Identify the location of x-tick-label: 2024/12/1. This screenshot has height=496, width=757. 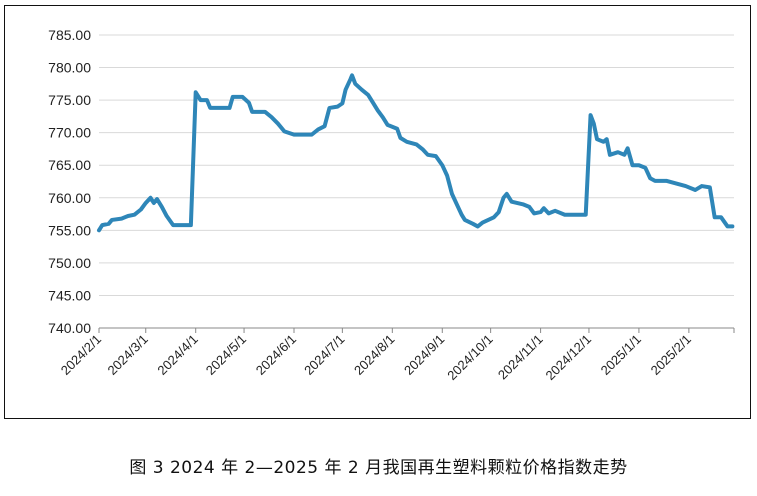
(569, 358).